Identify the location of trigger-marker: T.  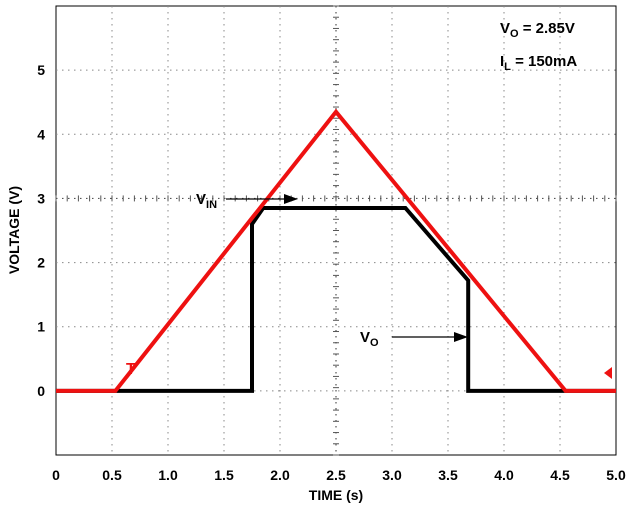
(131, 369).